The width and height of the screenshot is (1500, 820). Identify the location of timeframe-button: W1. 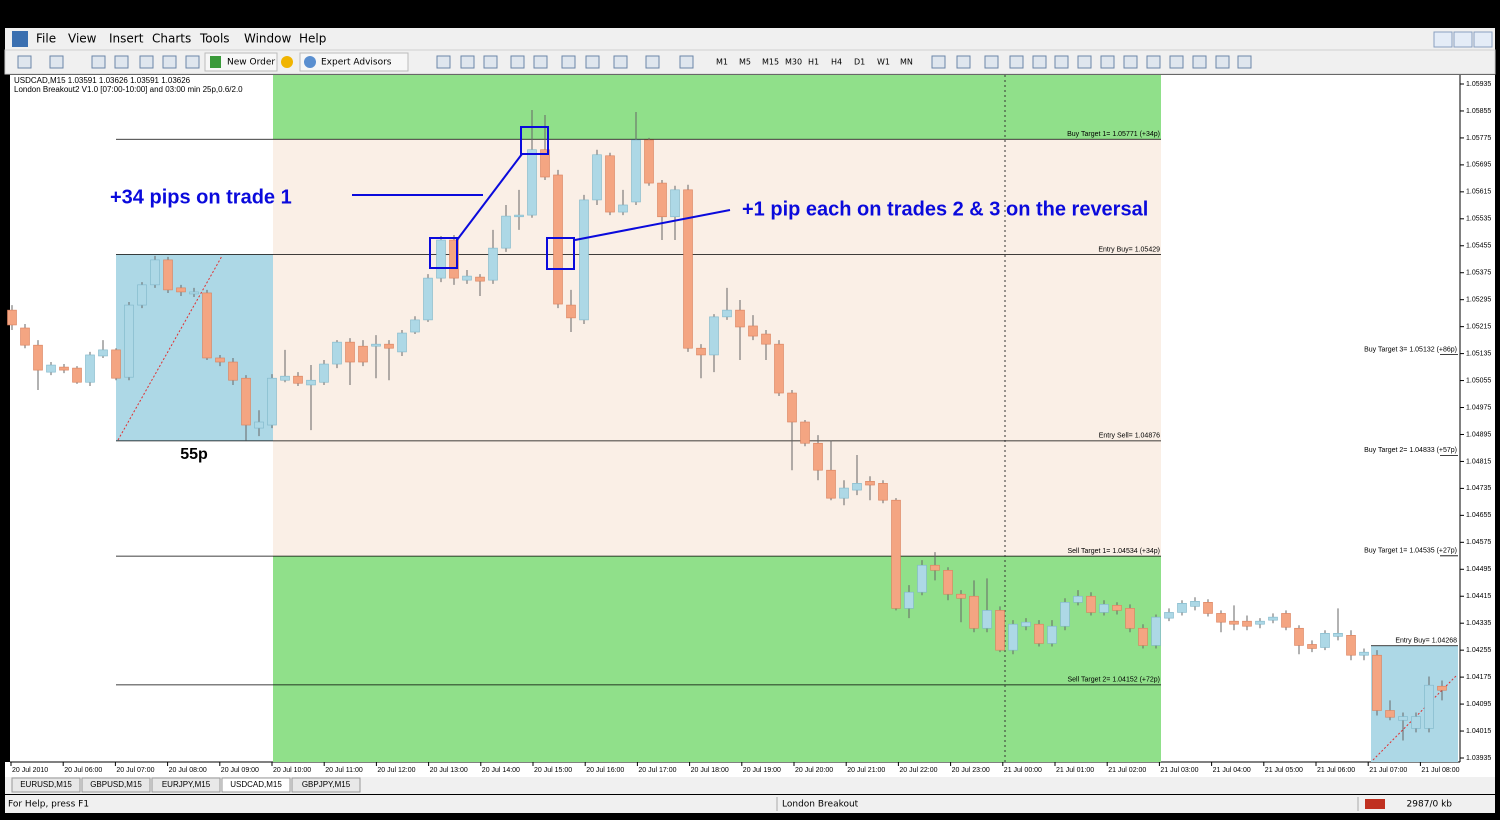
(883, 62).